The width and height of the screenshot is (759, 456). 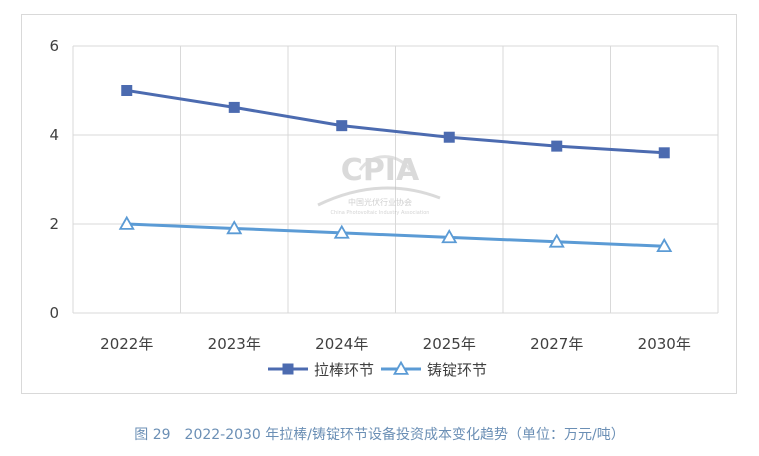 I want to click on x-tick-label: 2022年, so click(x=126, y=344).